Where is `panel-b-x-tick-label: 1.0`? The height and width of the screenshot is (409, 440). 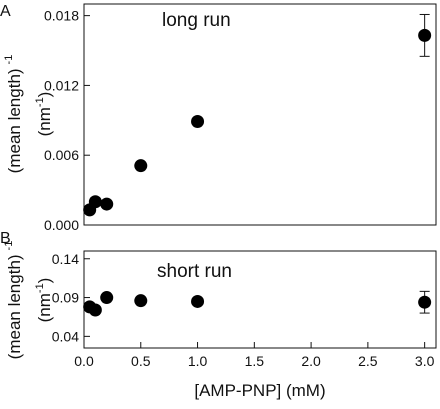
panel-b-x-tick-label: 1.0 is located at coordinates (198, 361).